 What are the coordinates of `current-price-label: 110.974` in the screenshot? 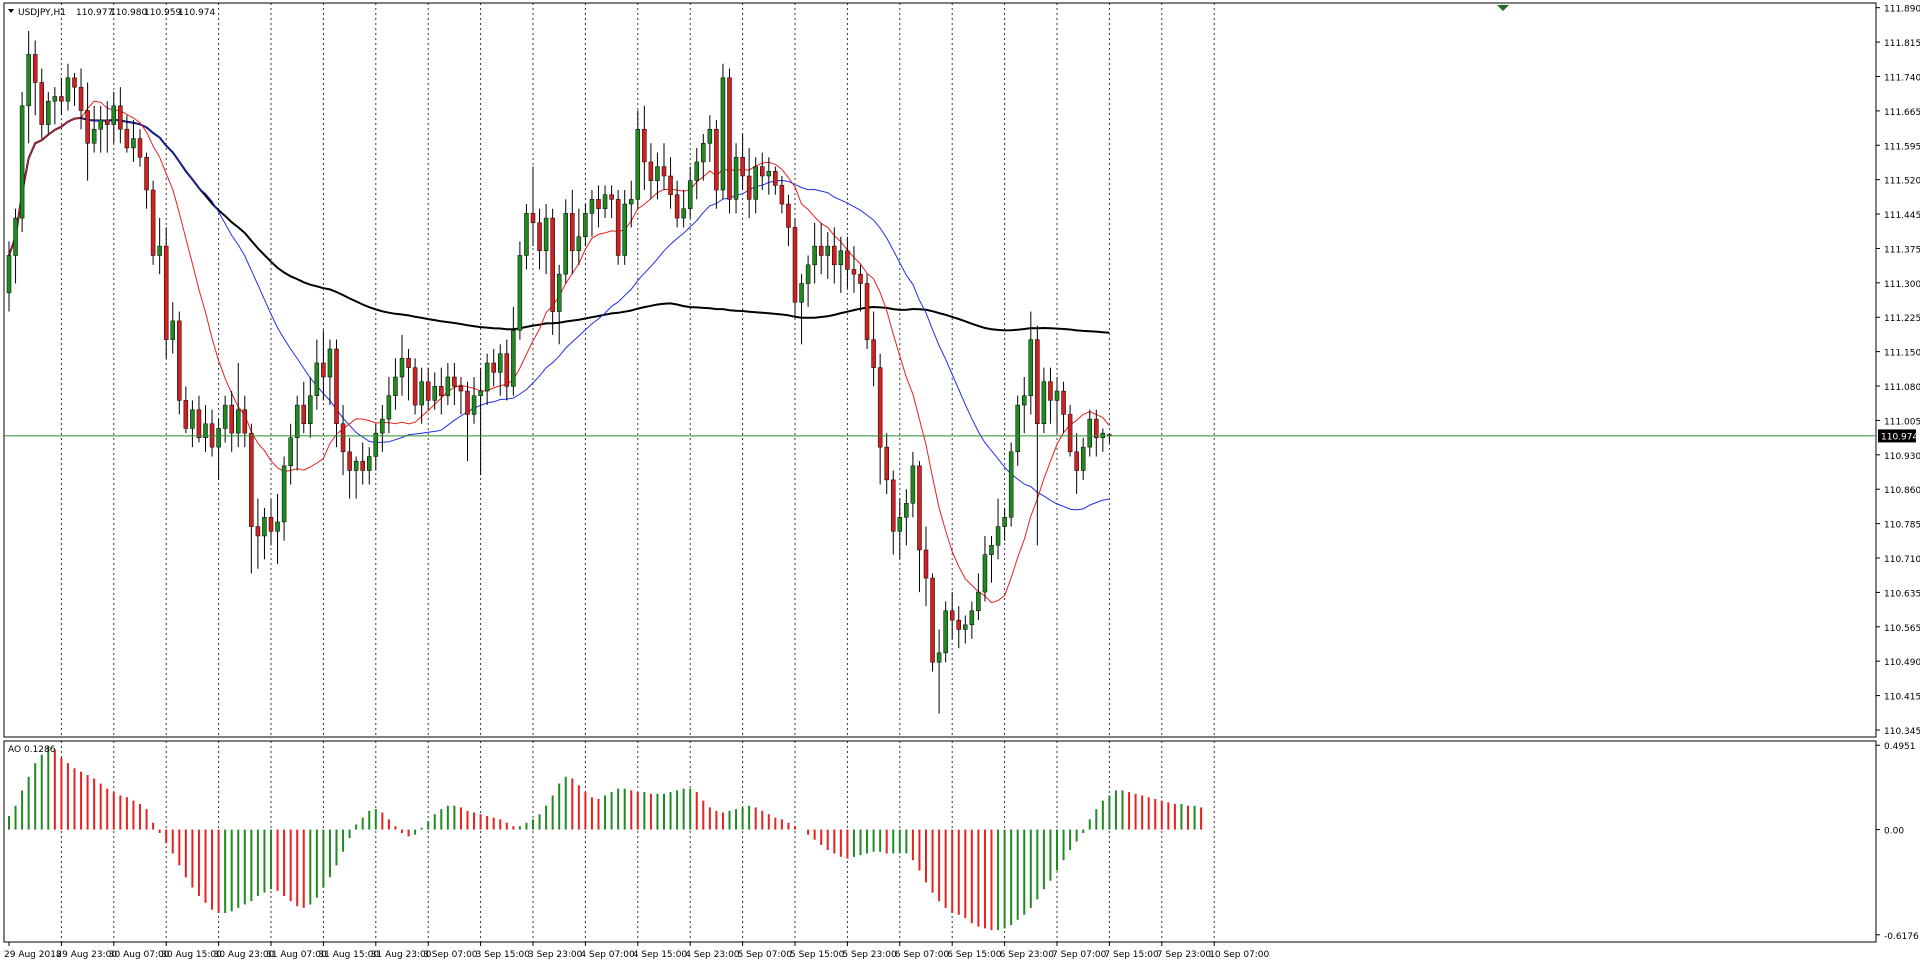 It's located at (1899, 437).